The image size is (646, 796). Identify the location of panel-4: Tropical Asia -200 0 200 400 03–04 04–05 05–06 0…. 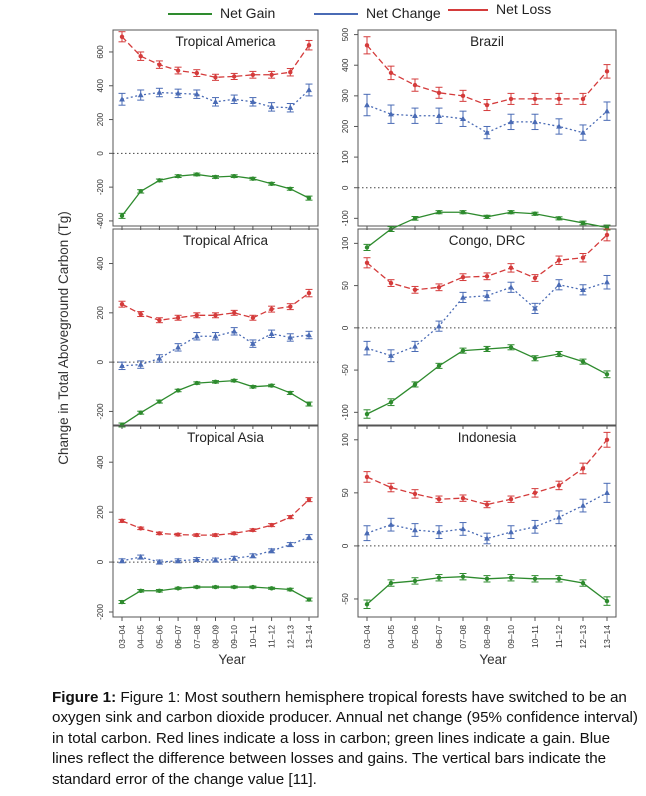
(207, 537).